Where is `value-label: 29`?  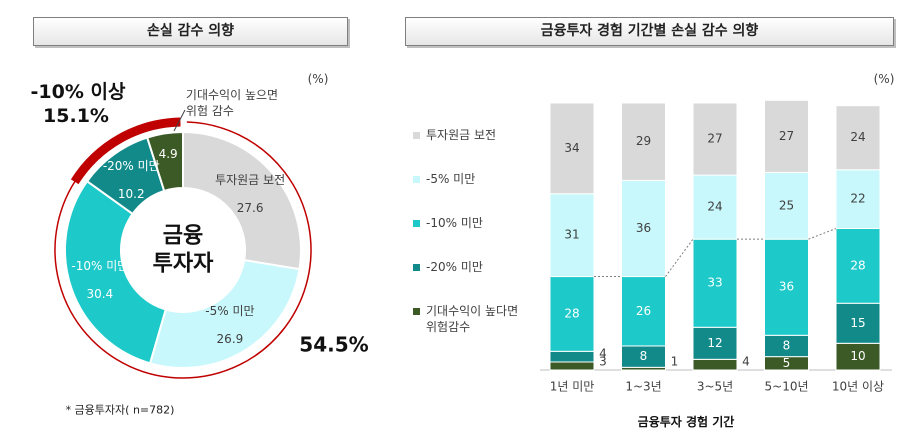 value-label: 29 is located at coordinates (643, 141).